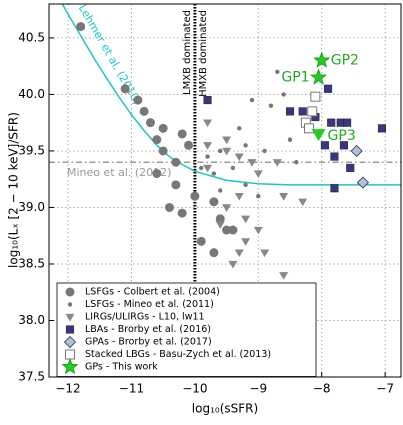  I want to click on reference-label: Mineo et al. (2012), so click(119, 172).